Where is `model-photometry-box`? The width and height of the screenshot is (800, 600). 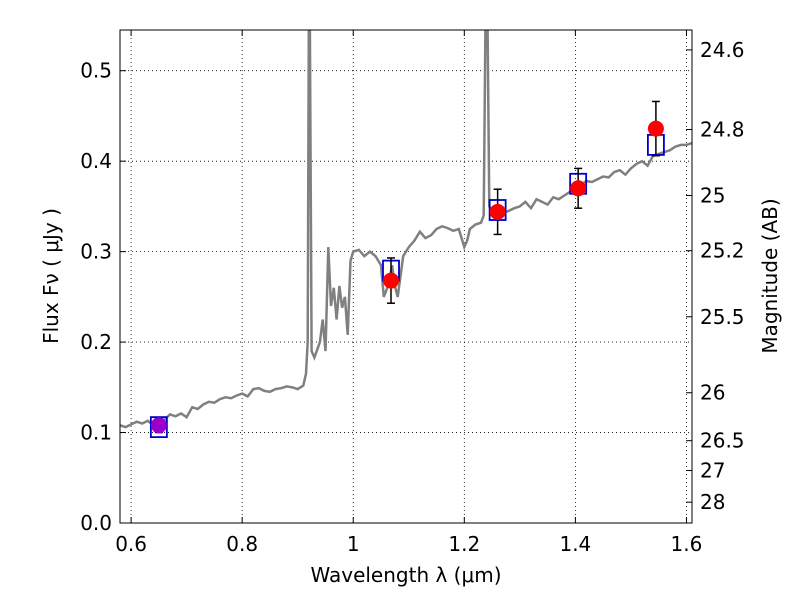
model-photometry-box is located at coordinates (158, 427).